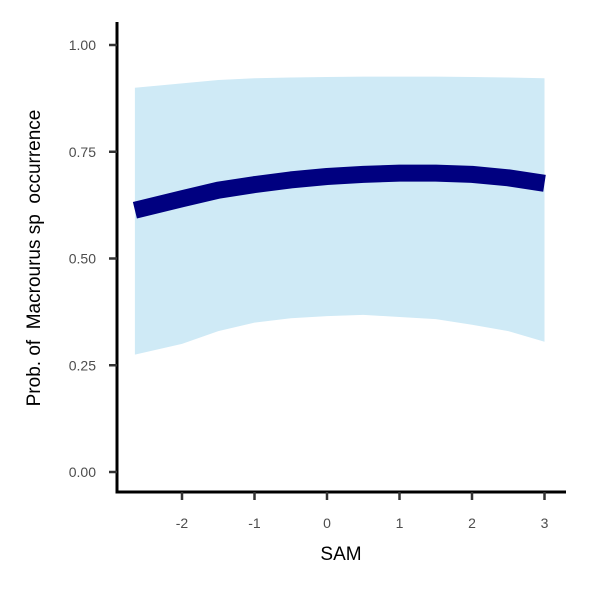 The width and height of the screenshot is (590, 590). Describe the element at coordinates (182, 523) in the screenshot. I see `x-tick-label: -2` at that location.